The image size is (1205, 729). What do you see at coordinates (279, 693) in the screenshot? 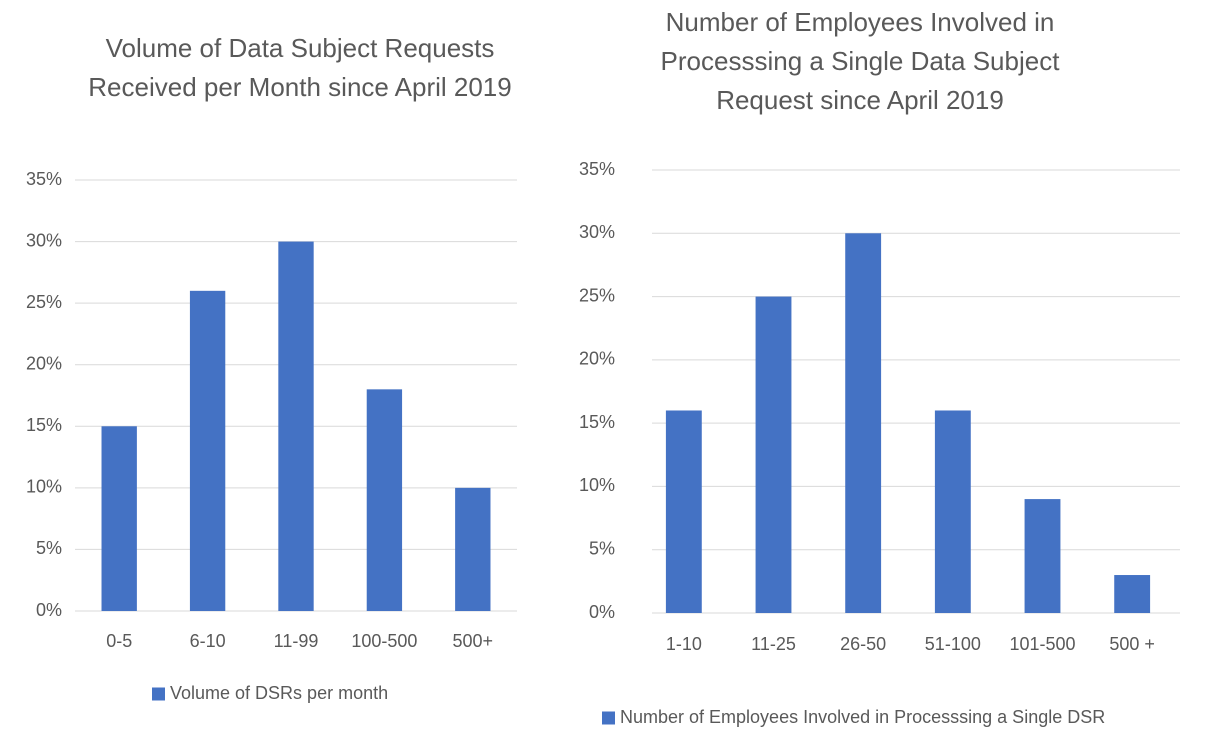
I see `legend-label: Volume of DSRs per month` at bounding box center [279, 693].